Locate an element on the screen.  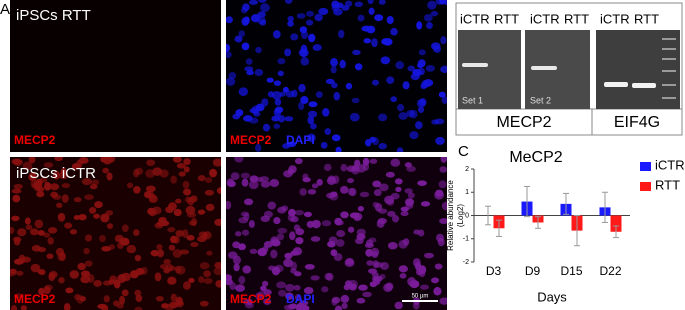
legend-swatch is located at coordinates (645, 166).